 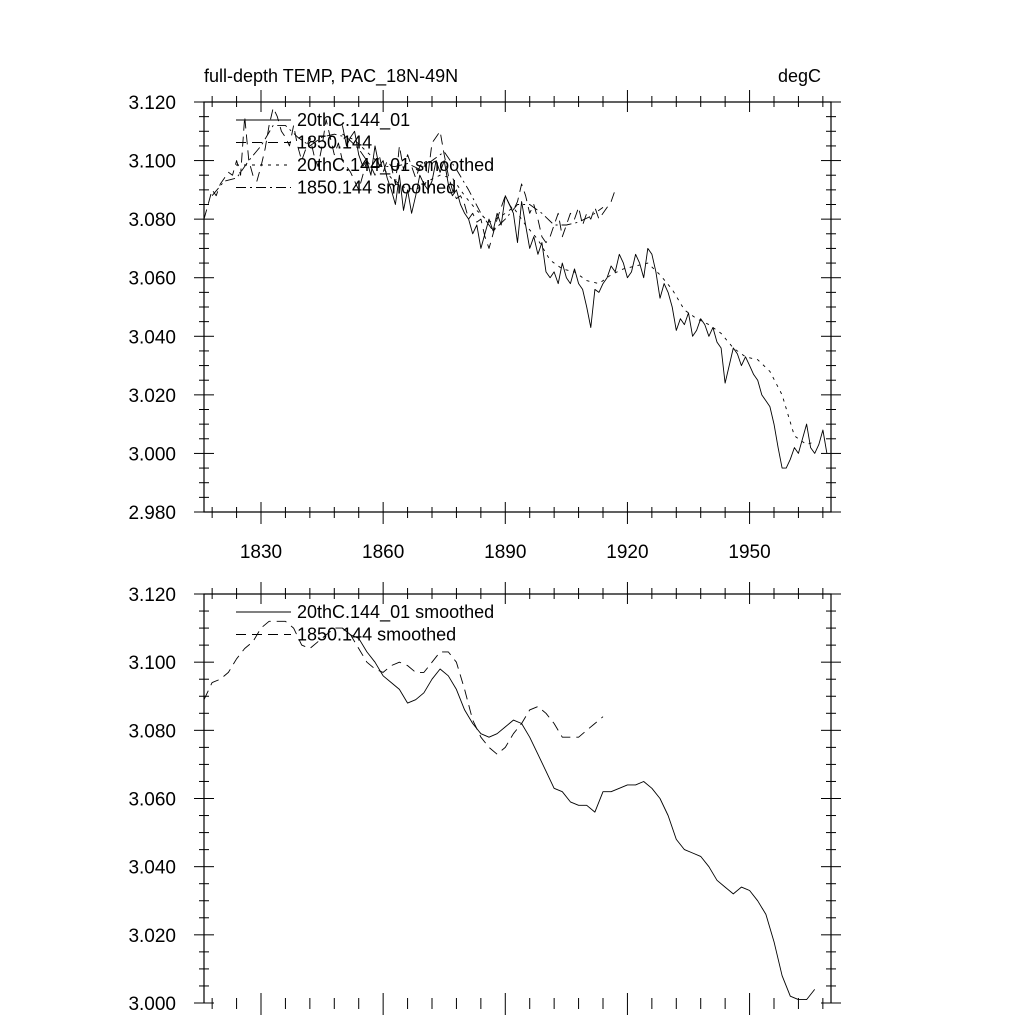 I want to click on legend-label: 20thC.144_01, so click(x=353, y=120).